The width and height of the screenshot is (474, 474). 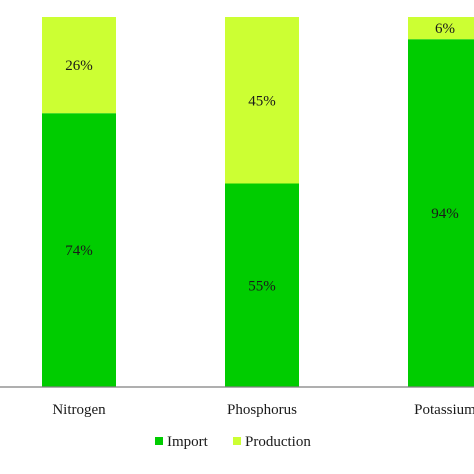 I want to click on bar-phosphorus-import, so click(x=262, y=285).